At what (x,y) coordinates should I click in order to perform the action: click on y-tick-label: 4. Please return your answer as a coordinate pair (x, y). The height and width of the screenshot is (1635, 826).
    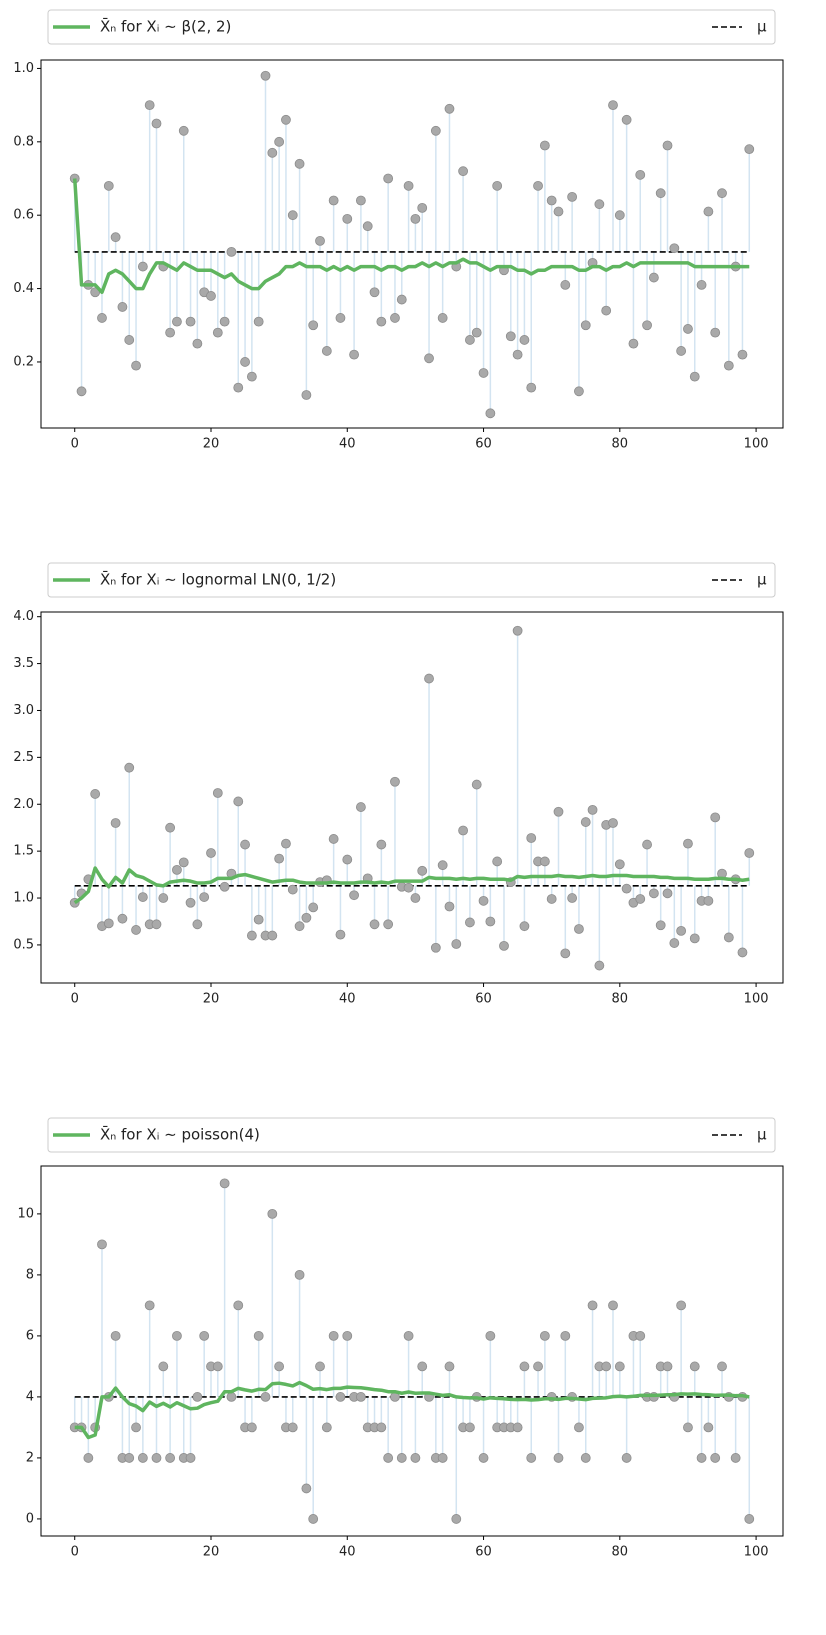
    Looking at the image, I should click on (30, 1396).